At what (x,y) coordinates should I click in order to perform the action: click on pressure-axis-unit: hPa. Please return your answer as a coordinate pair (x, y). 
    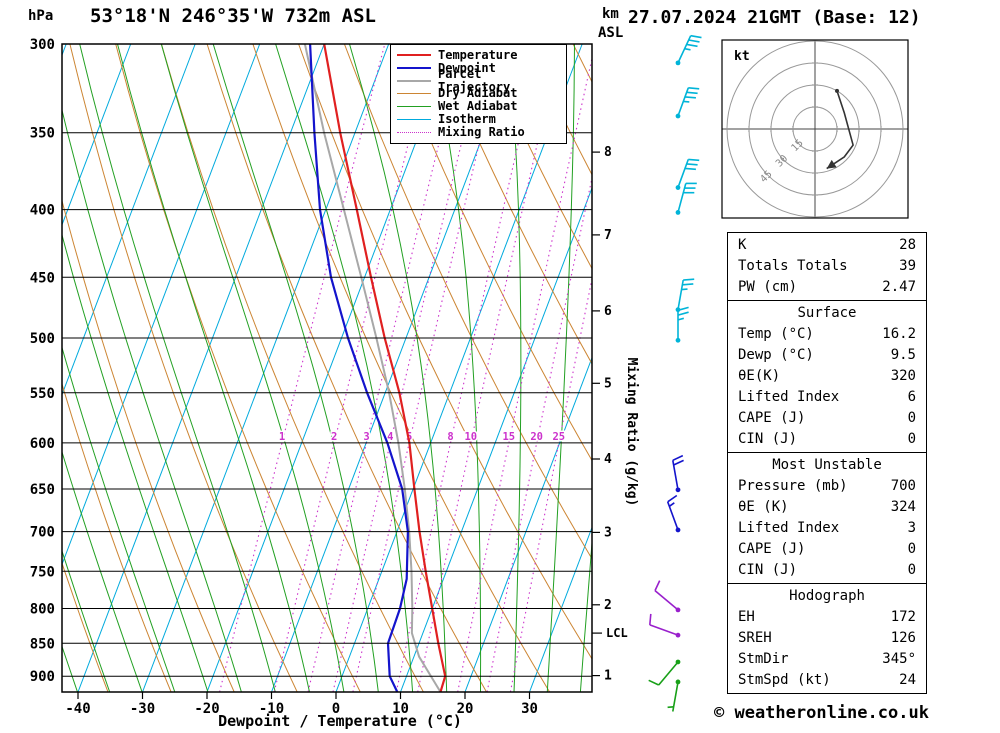
    Looking at the image, I should click on (41, 16).